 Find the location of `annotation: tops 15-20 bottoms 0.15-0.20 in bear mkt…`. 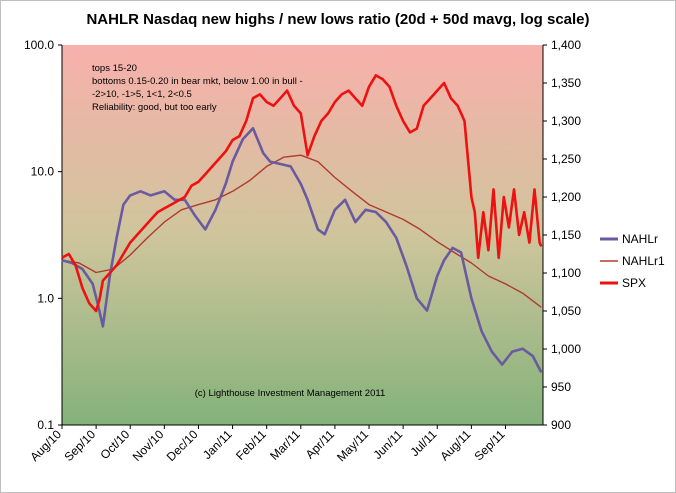

annotation: tops 15-20 bottoms 0.15-0.20 in bear mkt… is located at coordinates (197, 88).